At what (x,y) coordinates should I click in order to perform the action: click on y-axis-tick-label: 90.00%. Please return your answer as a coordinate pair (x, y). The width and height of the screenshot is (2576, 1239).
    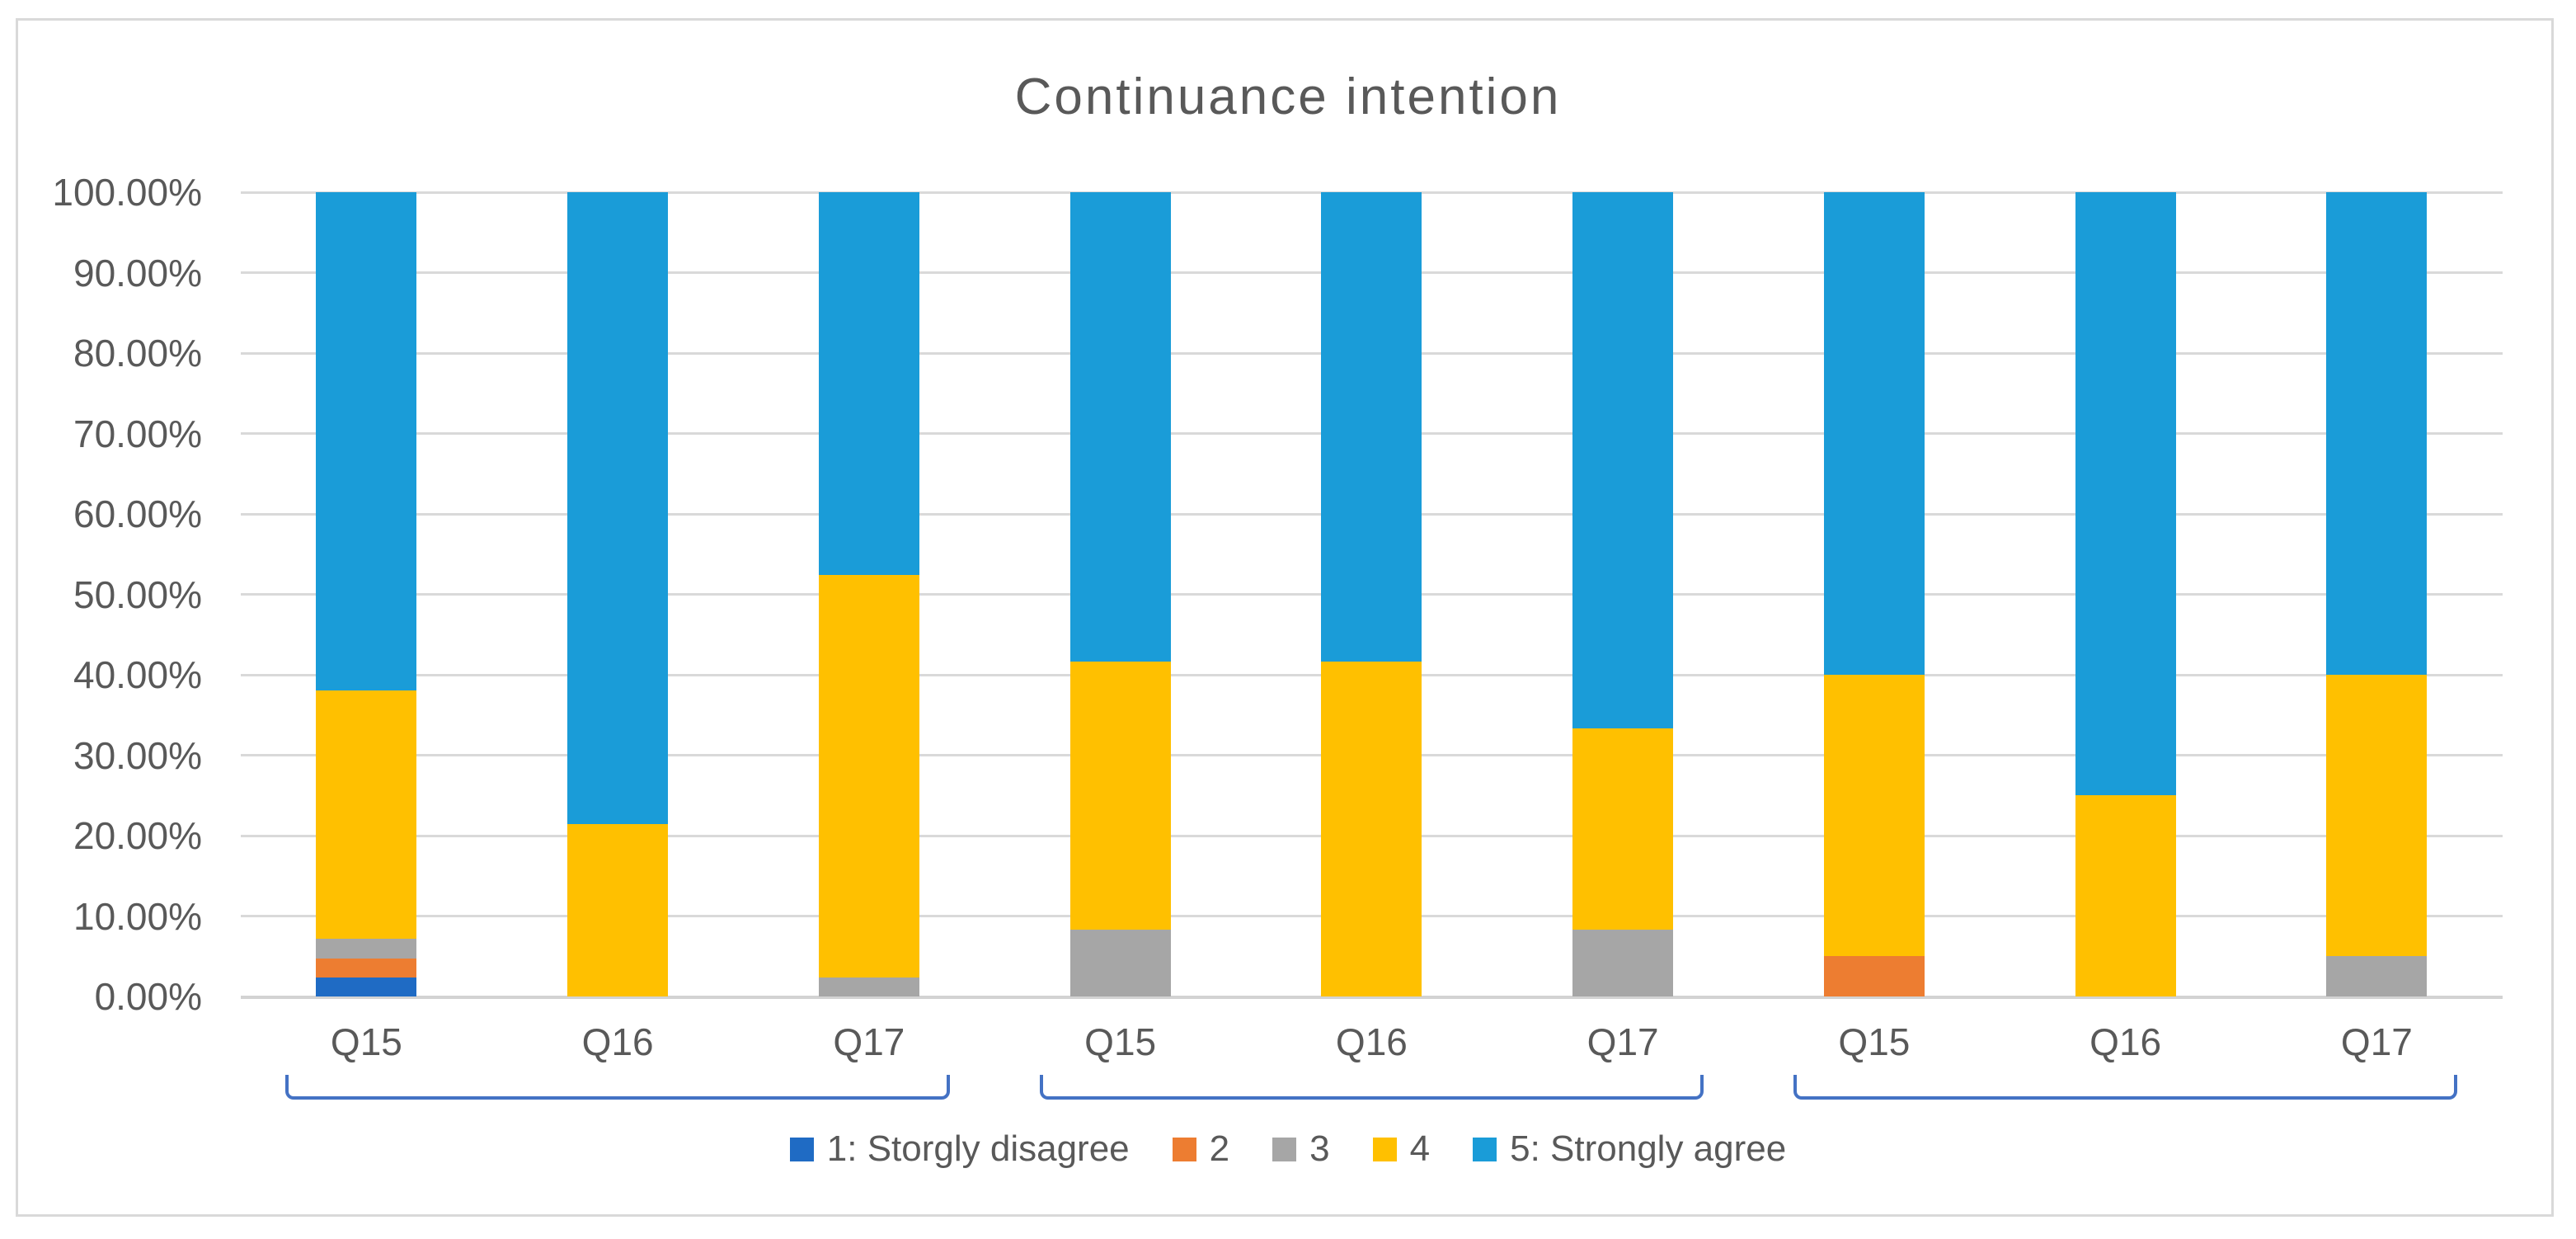
    Looking at the image, I should click on (137, 272).